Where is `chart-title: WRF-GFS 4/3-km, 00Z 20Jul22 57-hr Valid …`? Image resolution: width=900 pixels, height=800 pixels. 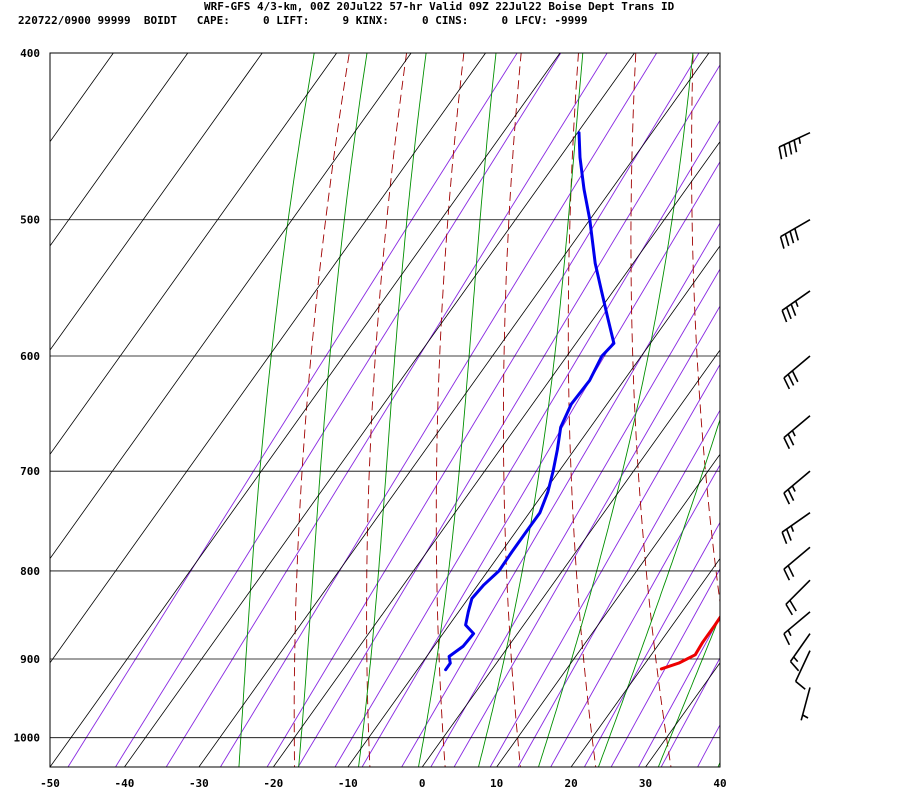
chart-title: WRF-GFS 4/3-km, 00Z 20Jul22 57-hr Valid … is located at coordinates (439, 6).